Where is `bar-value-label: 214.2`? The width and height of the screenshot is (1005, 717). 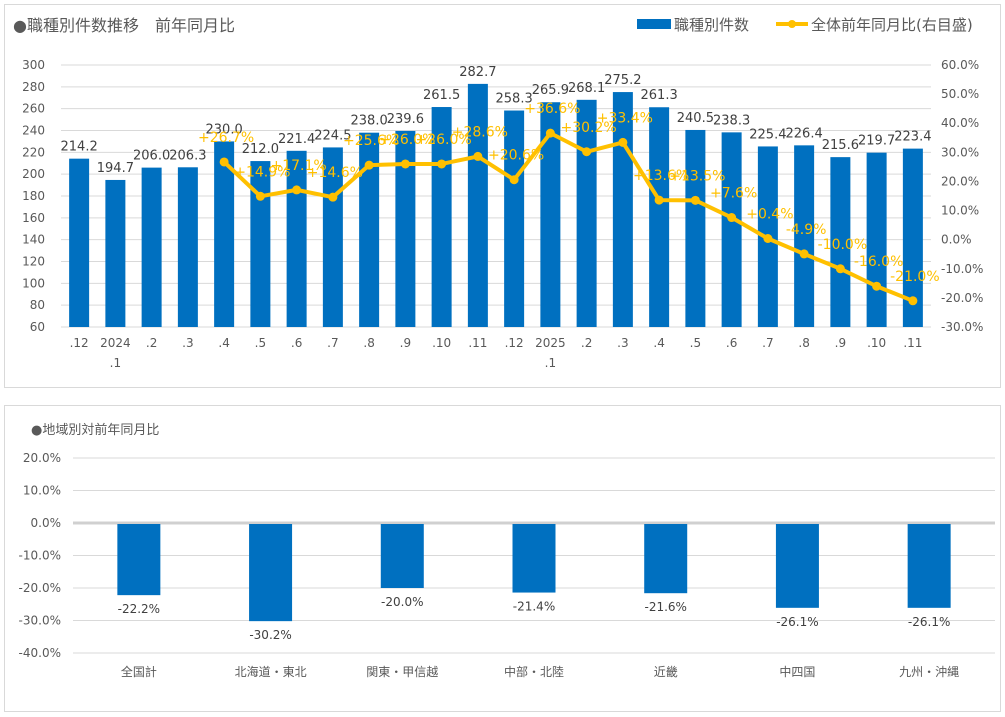
bar-value-label: 214.2 is located at coordinates (79, 147).